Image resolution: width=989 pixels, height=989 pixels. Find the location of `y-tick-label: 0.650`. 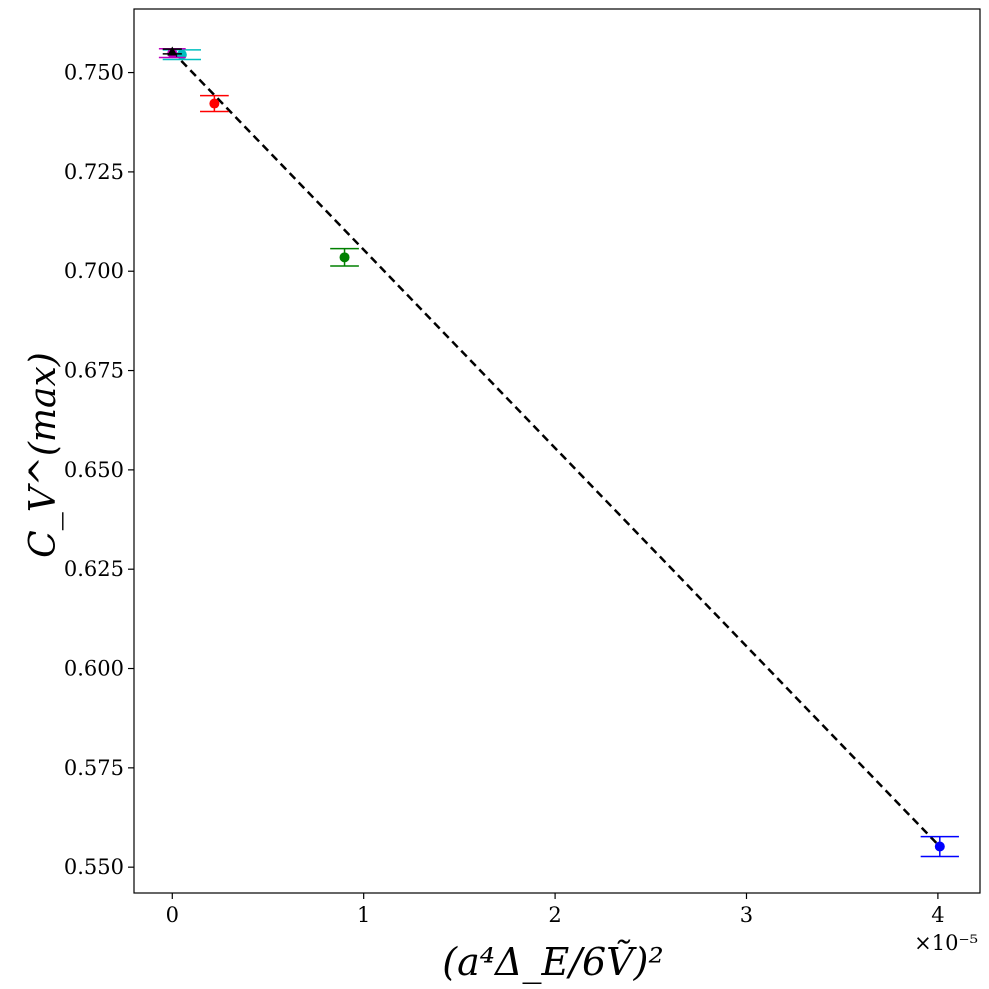

y-tick-label: 0.650 is located at coordinates (94, 470).